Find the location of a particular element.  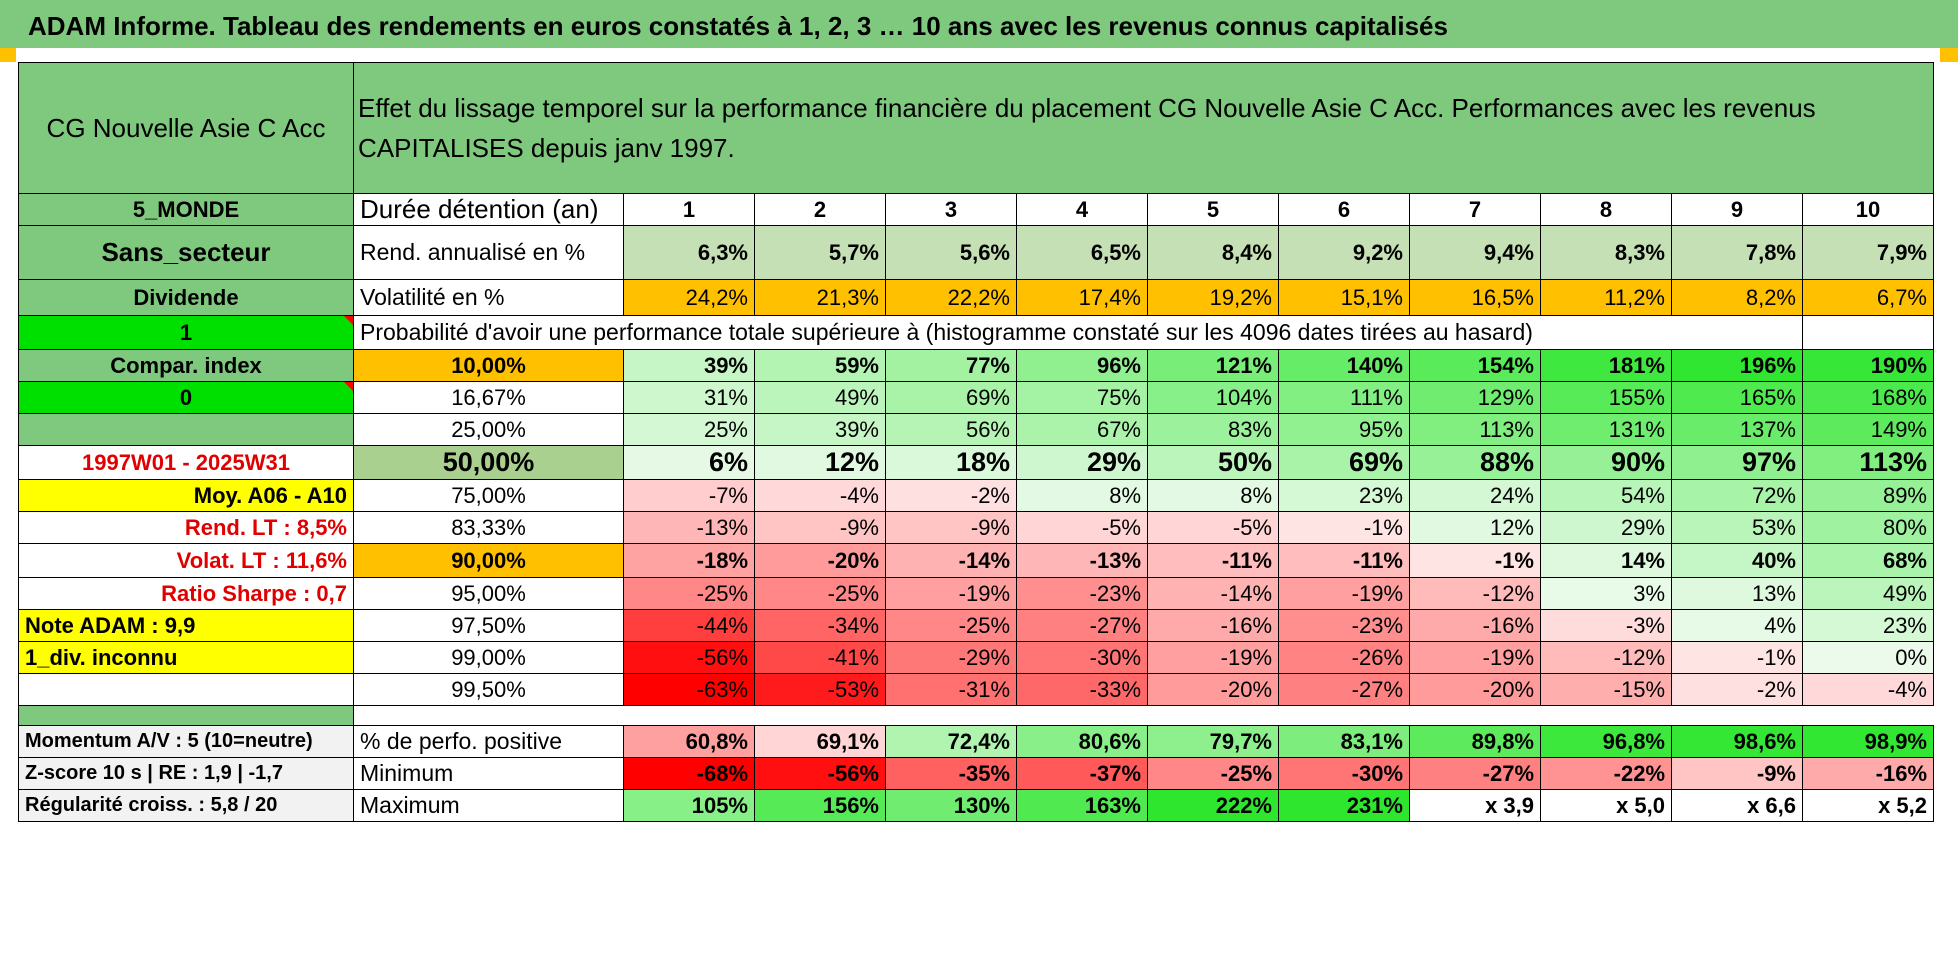

quantile-level: 95,00% is located at coordinates (488, 593).